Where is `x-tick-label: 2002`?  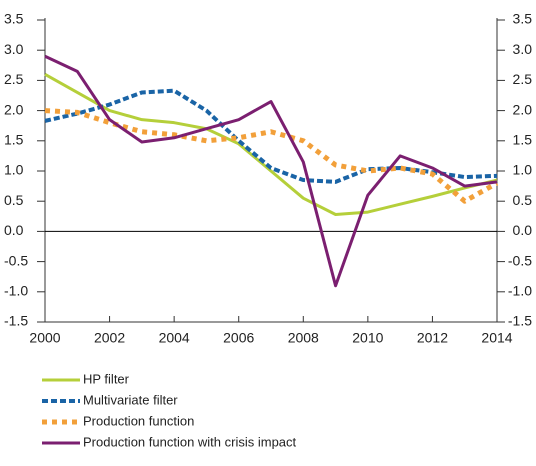
x-tick-label: 2002 is located at coordinates (109, 338).